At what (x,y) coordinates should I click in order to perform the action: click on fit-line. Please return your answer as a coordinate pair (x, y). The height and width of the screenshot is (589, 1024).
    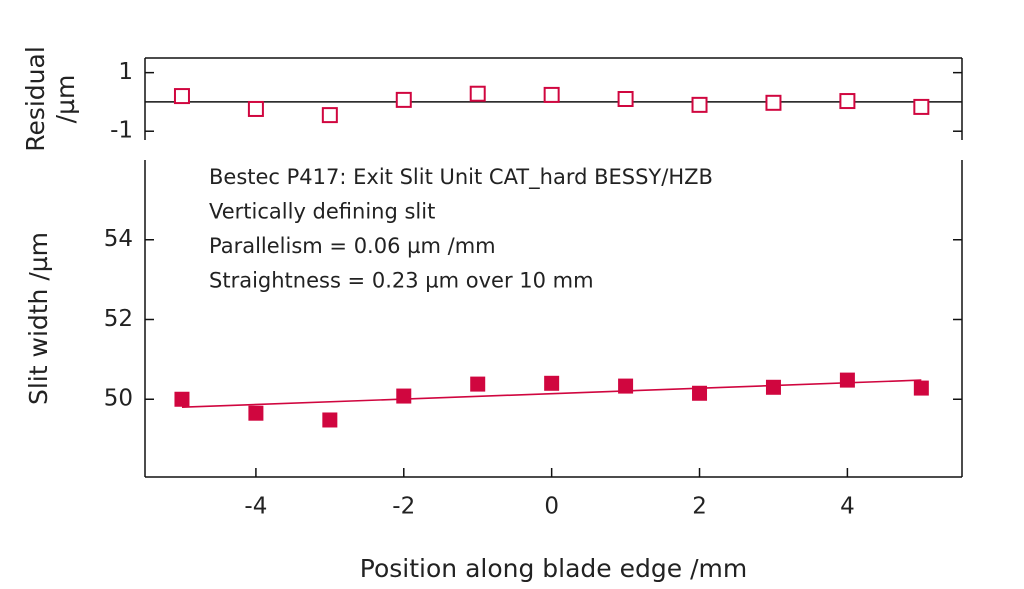
    Looking at the image, I should click on (551, 394).